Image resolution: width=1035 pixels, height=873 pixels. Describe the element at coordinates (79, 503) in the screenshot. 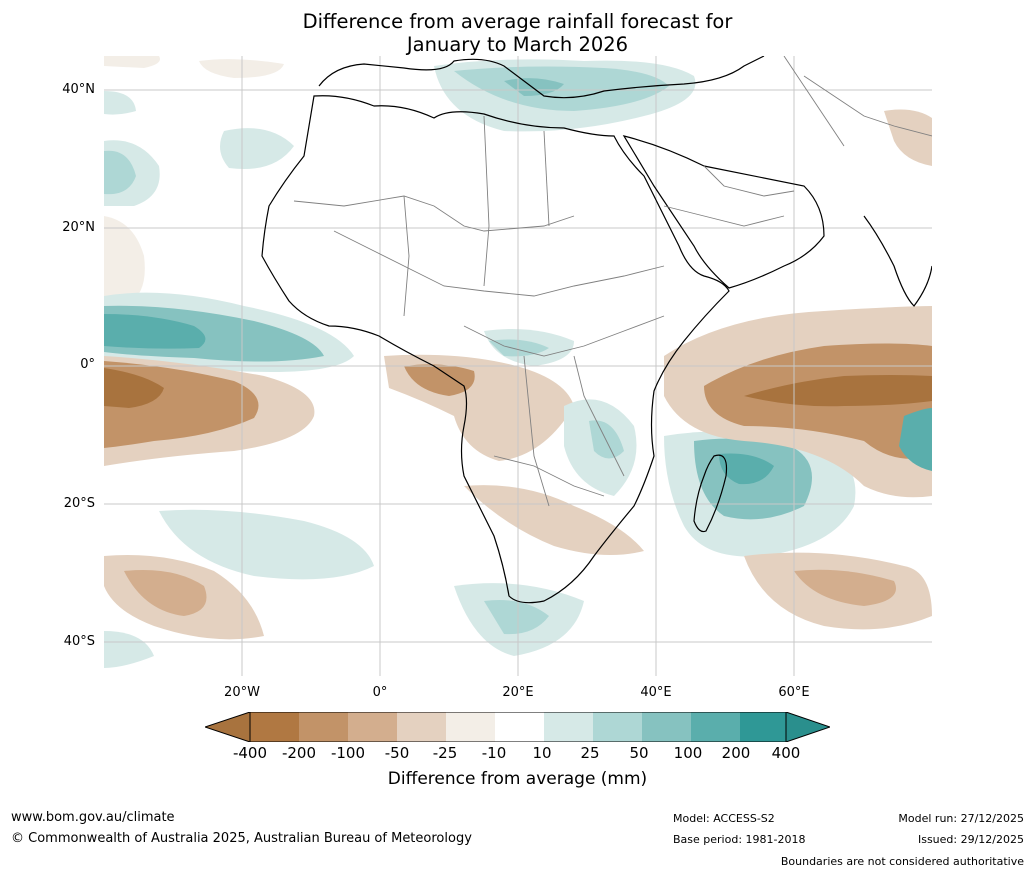

I see `lat-label-20s: 20°S` at that location.